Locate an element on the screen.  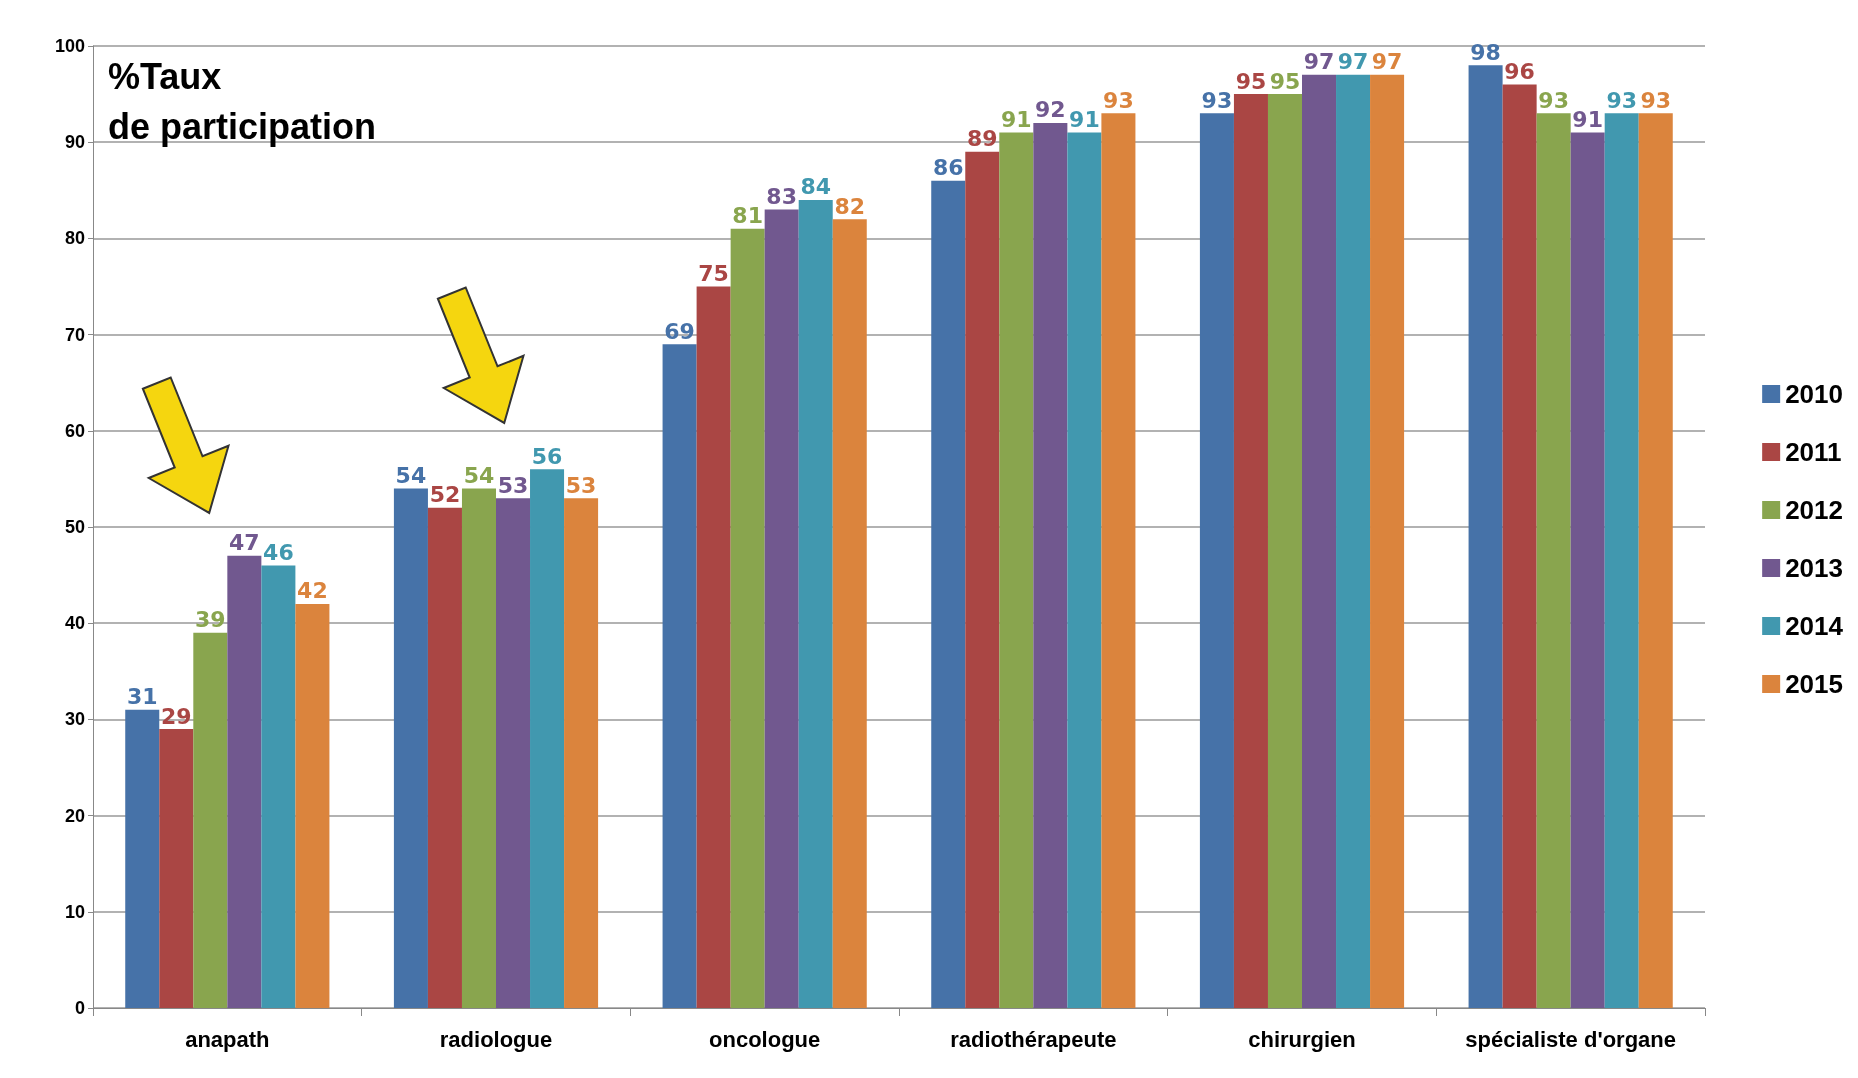
data-label: 46 is located at coordinates (278, 552).